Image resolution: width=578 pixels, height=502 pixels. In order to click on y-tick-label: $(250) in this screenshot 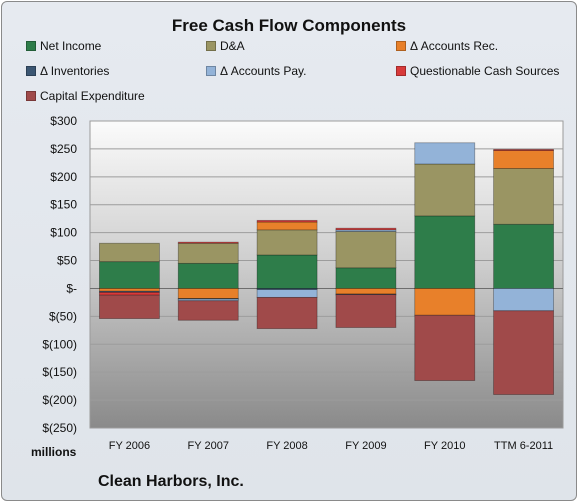, I will do `click(59, 428)`.